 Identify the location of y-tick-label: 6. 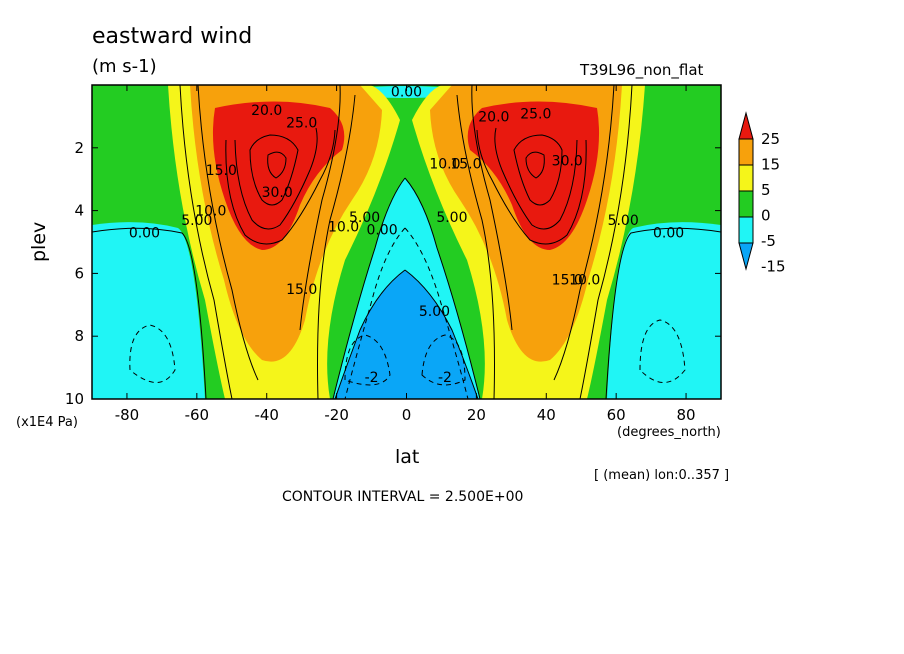
(79, 273).